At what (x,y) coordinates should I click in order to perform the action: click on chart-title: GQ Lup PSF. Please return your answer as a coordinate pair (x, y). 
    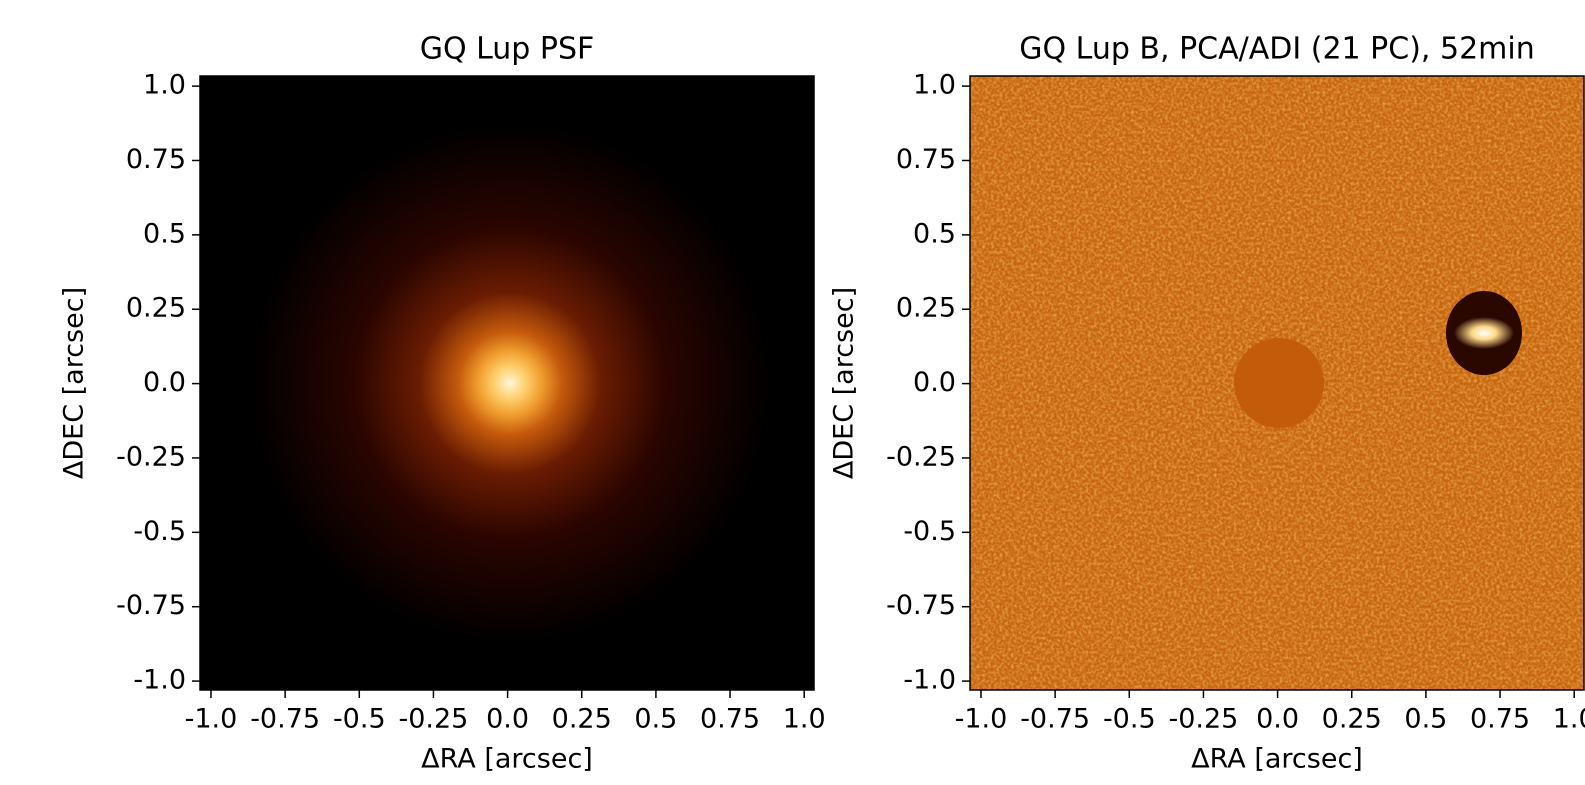
    Looking at the image, I should click on (507, 49).